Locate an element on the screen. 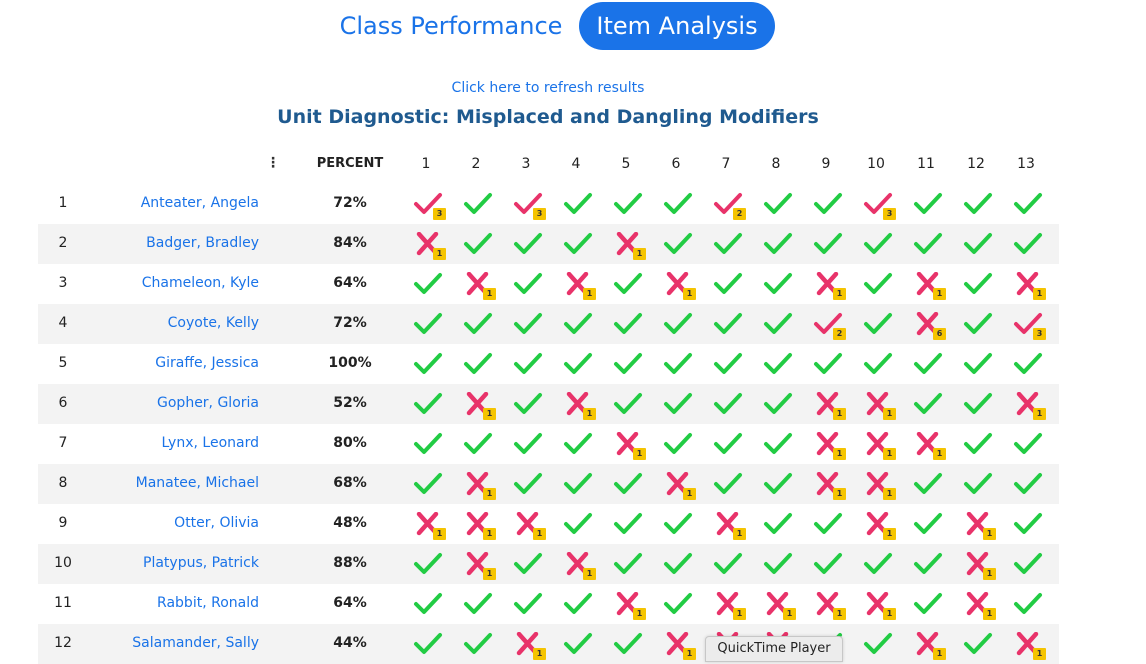 The height and width of the screenshot is (664, 1146). question-header: 9 is located at coordinates (826, 164).